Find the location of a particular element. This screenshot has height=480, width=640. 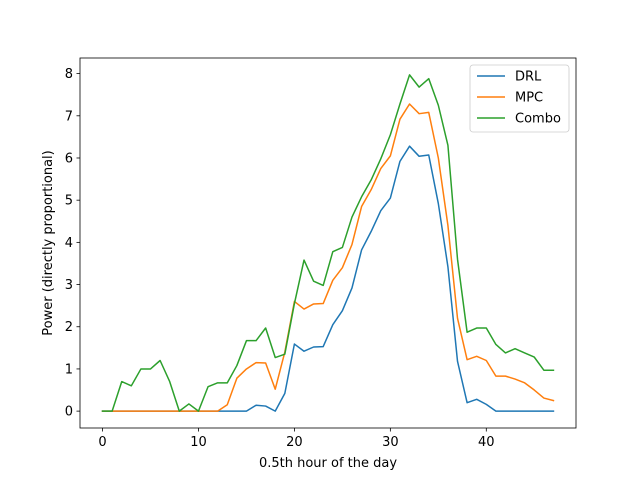

y-tick-label: 2 is located at coordinates (69, 327).